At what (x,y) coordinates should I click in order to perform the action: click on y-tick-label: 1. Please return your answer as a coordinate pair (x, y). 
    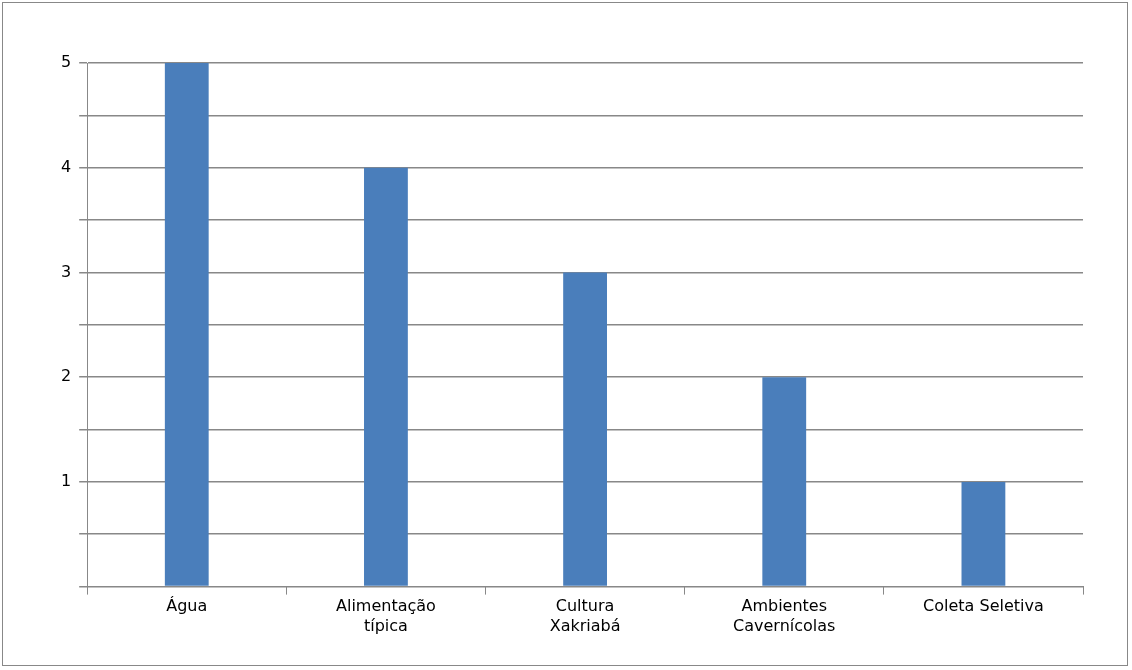
    Looking at the image, I should click on (66, 481).